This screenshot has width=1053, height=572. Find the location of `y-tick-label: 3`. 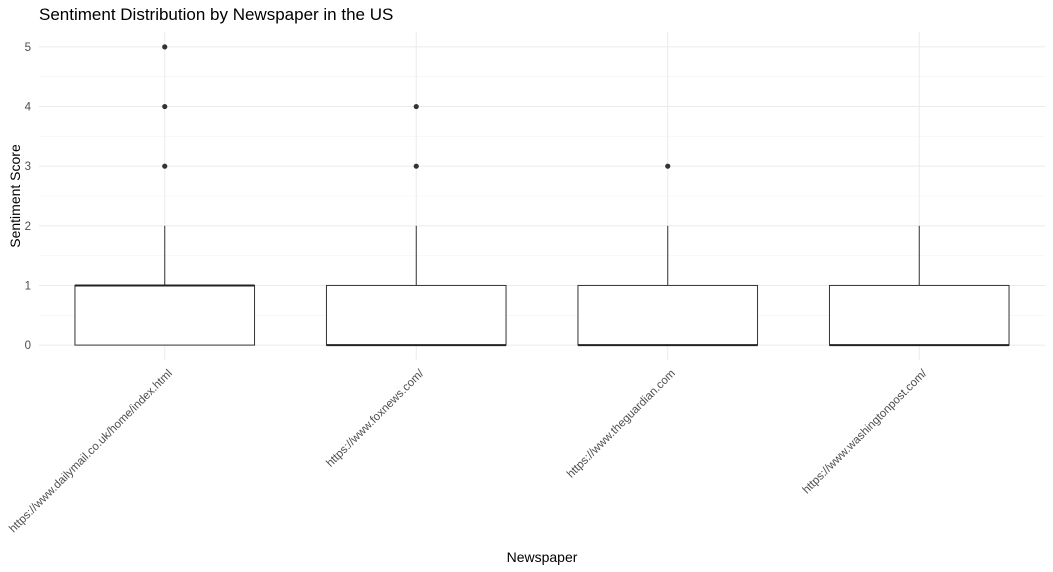

y-tick-label: 3 is located at coordinates (28, 167).